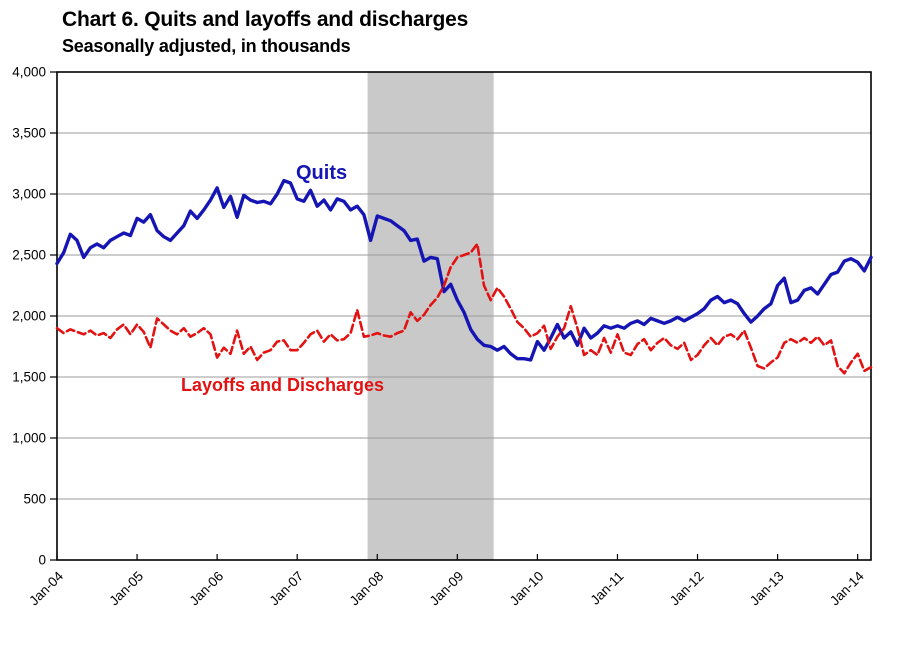 The height and width of the screenshot is (660, 909). Describe the element at coordinates (767, 589) in the screenshot. I see `x-tick-label: Jan-13` at that location.